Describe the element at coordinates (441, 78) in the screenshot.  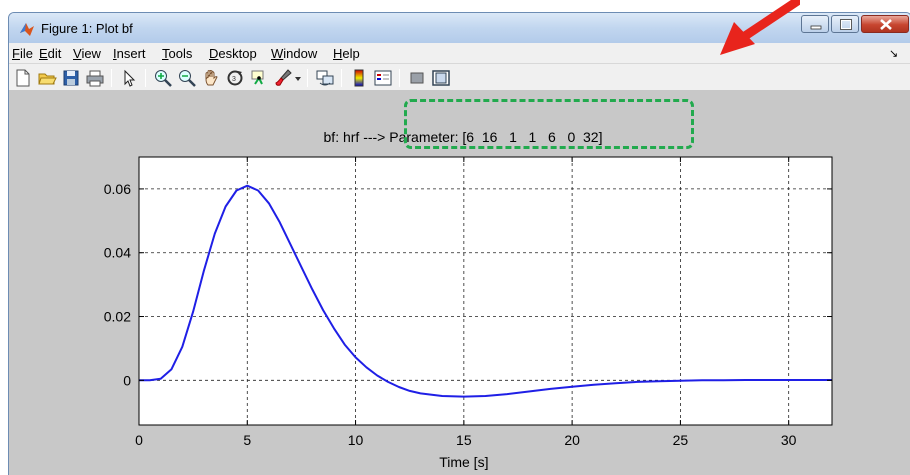
I see `show-plot-tools-icon` at that location.